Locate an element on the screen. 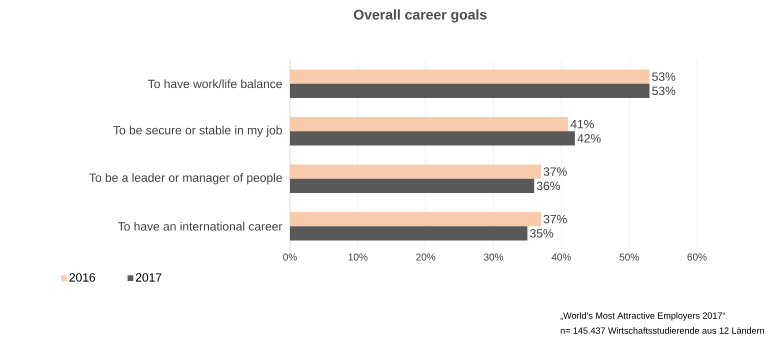 The image size is (768, 339). data-label: 36% is located at coordinates (548, 186).